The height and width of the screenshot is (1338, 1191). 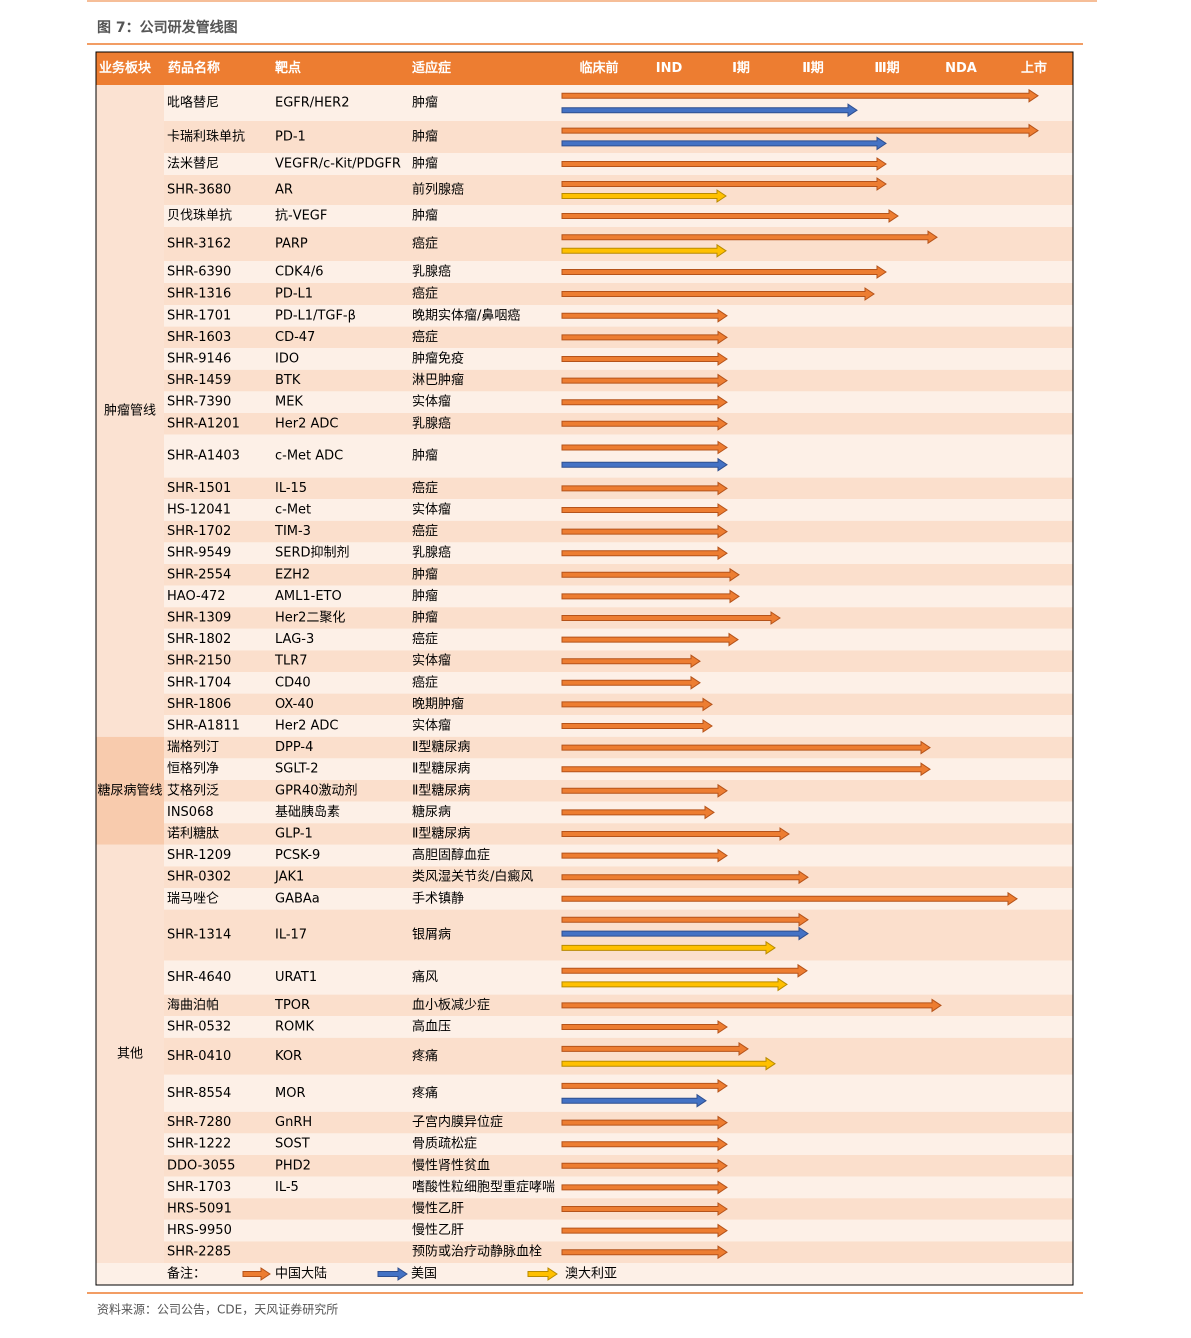 What do you see at coordinates (296, 977) in the screenshot?
I see `target: URAT1` at bounding box center [296, 977].